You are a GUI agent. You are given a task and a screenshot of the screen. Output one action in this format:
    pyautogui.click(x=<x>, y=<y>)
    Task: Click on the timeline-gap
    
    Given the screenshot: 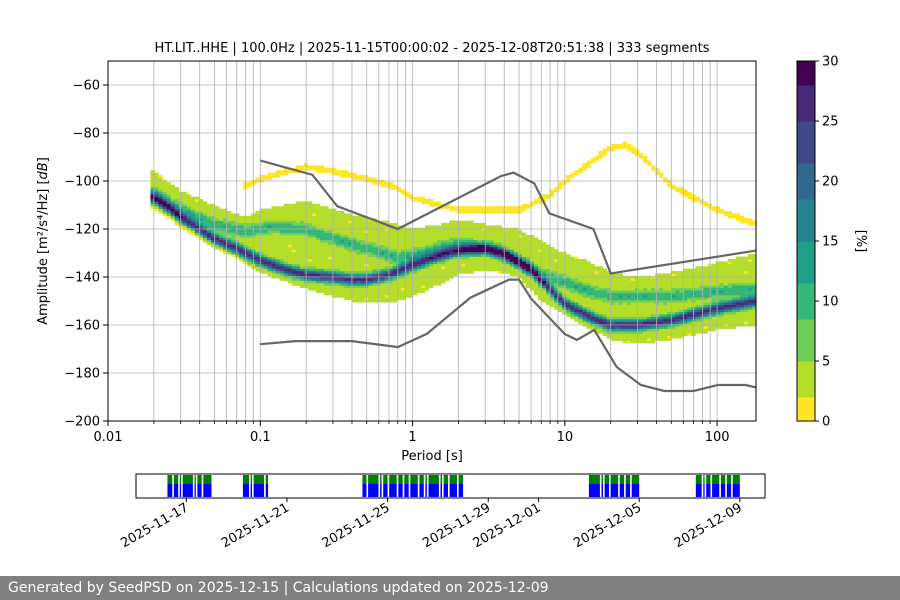 What is the action you would take?
    pyautogui.click(x=600, y=486)
    